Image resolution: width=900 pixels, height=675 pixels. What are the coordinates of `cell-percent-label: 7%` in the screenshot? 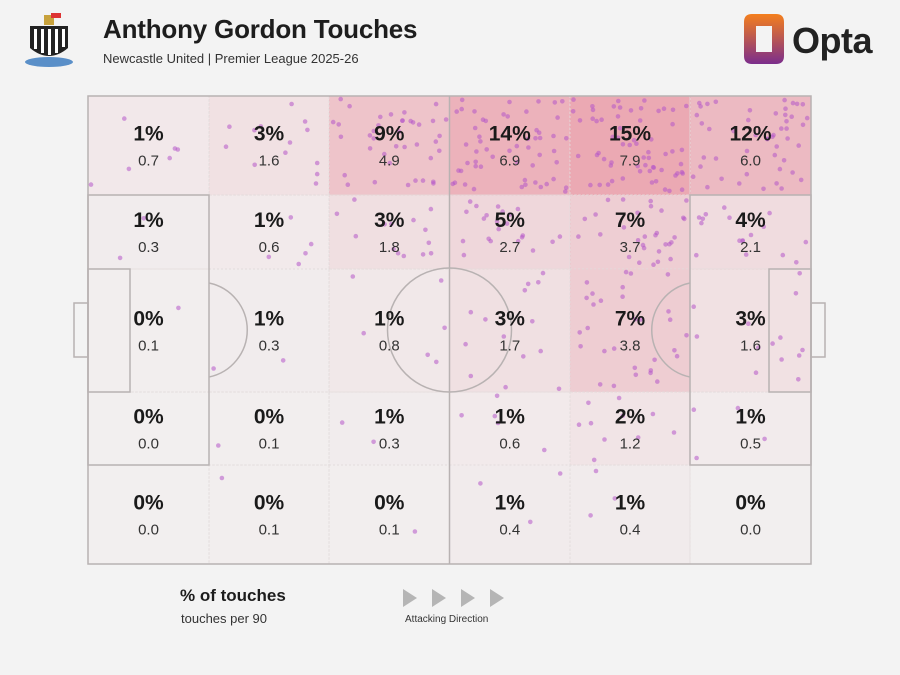 It's located at (630, 220).